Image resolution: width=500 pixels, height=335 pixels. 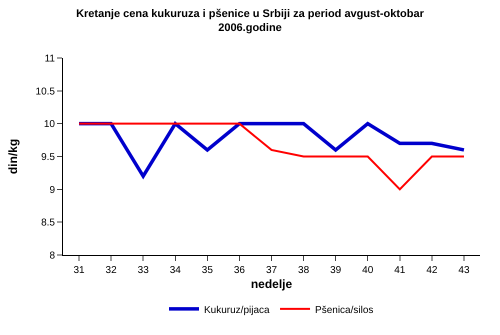 What do you see at coordinates (50, 59) in the screenshot?
I see `y-tick-label: 11` at bounding box center [50, 59].